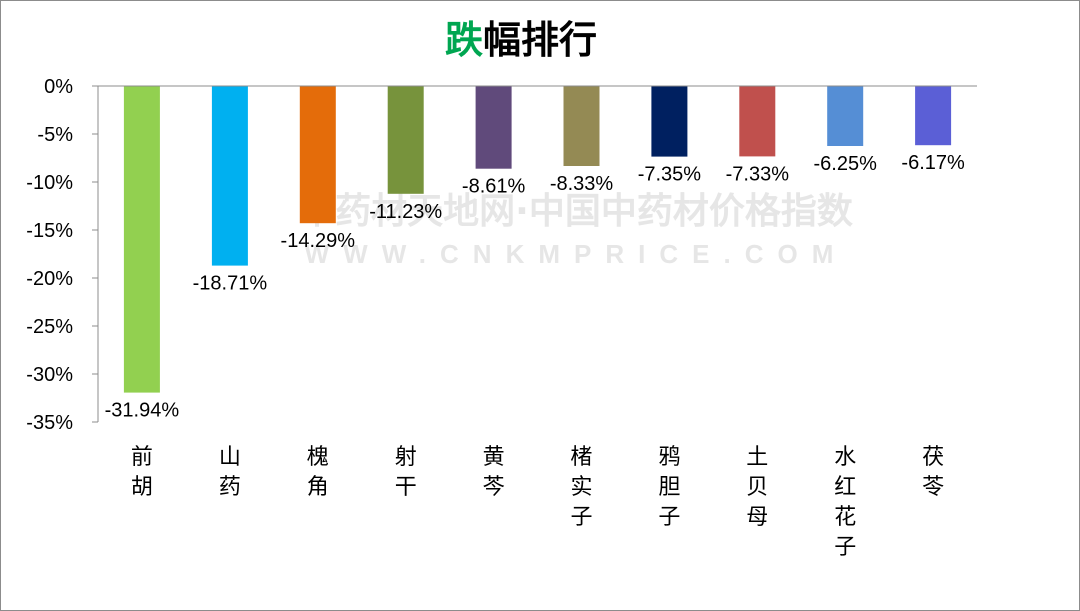 This screenshot has width=1080, height=611. What do you see at coordinates (845, 517) in the screenshot?
I see `x-category-char: 花` at bounding box center [845, 517].